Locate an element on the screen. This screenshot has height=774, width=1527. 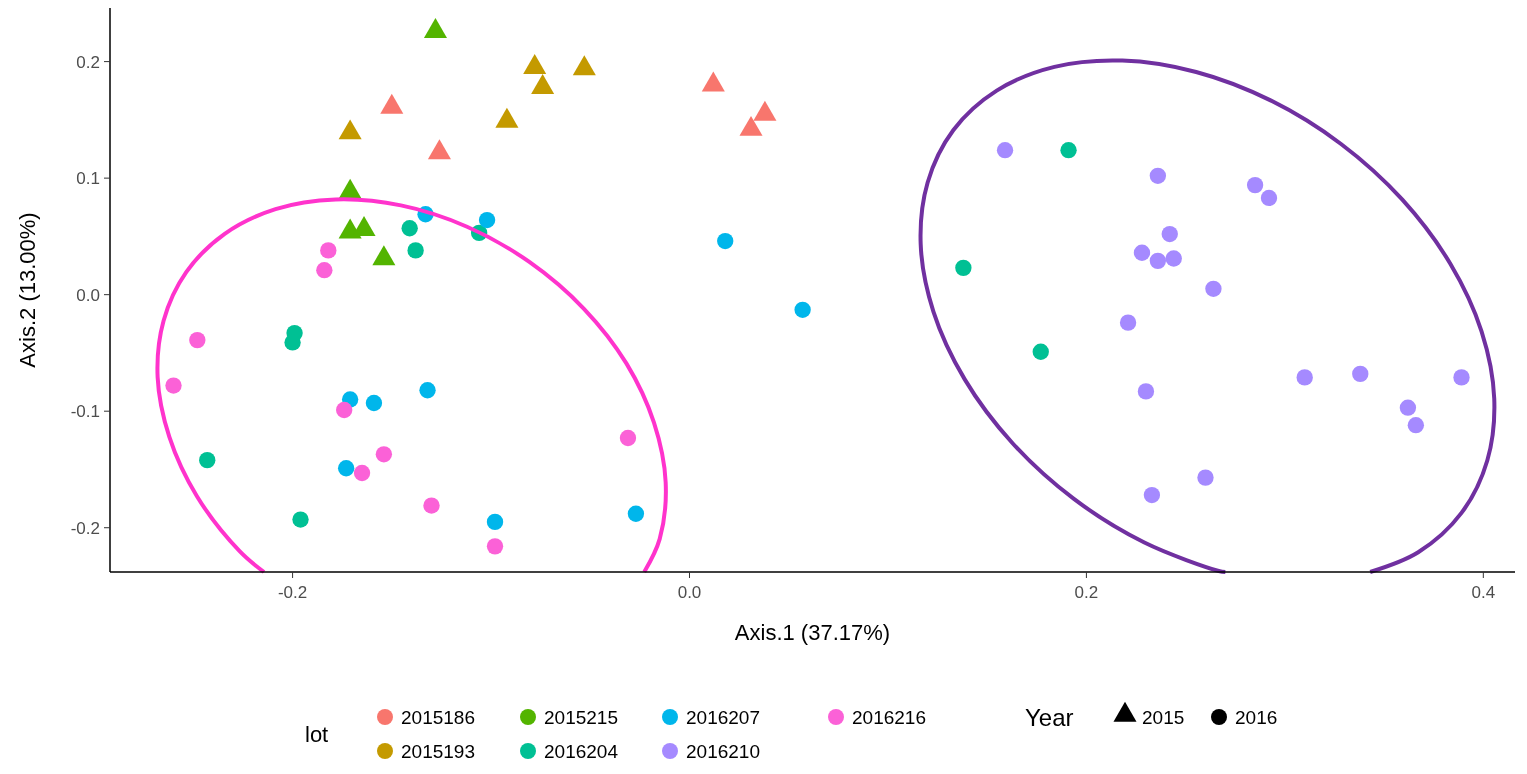
legend-label: 2015215 is located at coordinates (581, 717).